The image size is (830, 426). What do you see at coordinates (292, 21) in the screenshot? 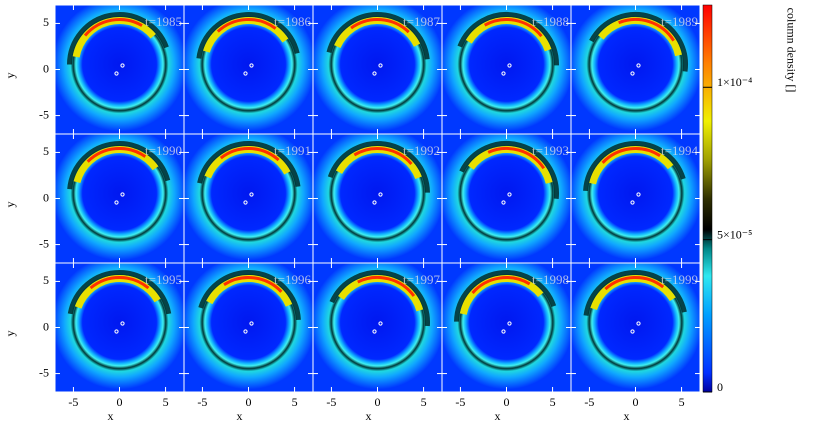
I see `time-label: t=1986` at bounding box center [292, 21].